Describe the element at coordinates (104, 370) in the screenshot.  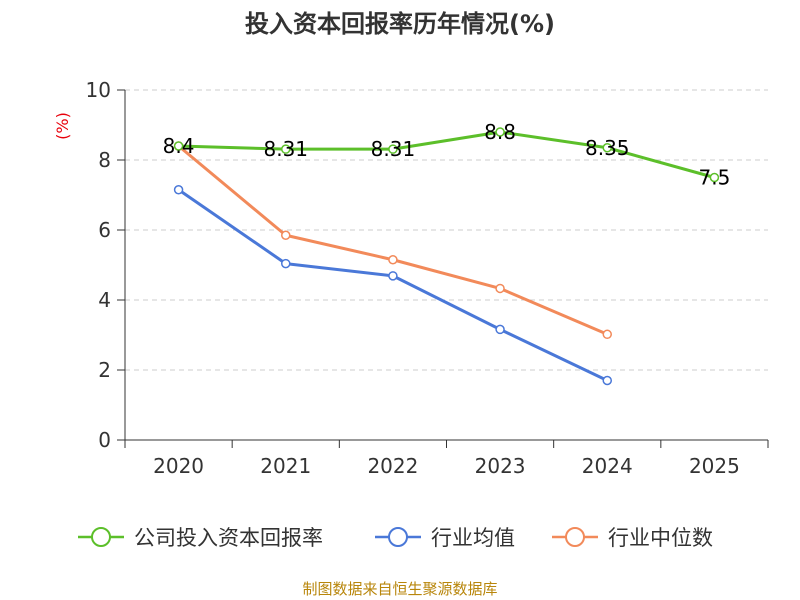
I see `y-tick-label-2: 2` at that location.